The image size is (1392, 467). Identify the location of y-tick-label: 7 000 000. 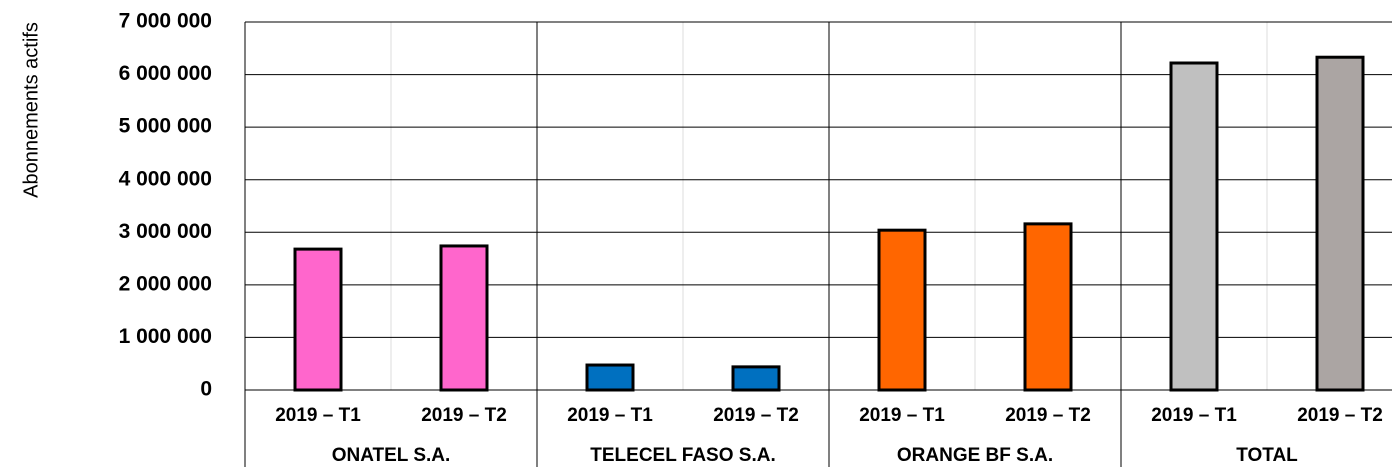
(165, 21).